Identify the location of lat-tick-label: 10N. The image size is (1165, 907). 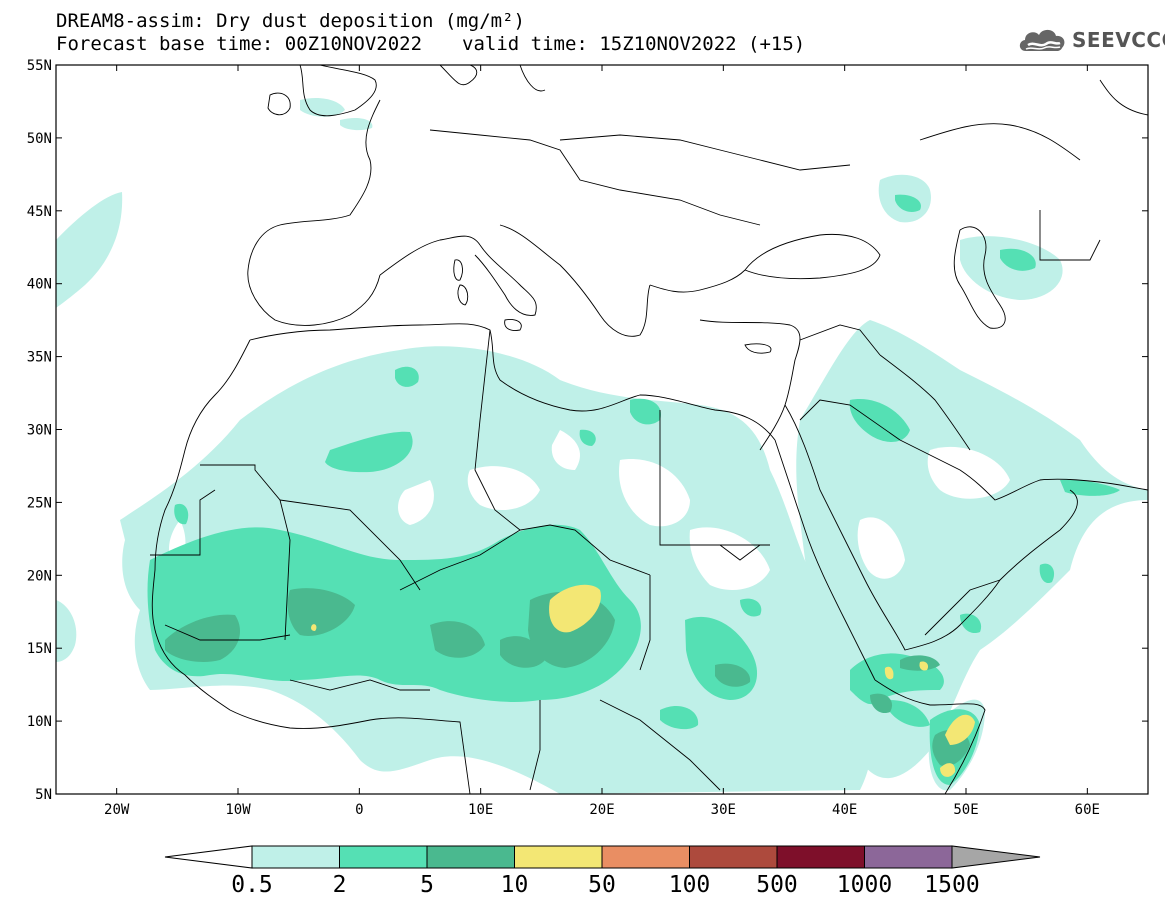
(39, 722).